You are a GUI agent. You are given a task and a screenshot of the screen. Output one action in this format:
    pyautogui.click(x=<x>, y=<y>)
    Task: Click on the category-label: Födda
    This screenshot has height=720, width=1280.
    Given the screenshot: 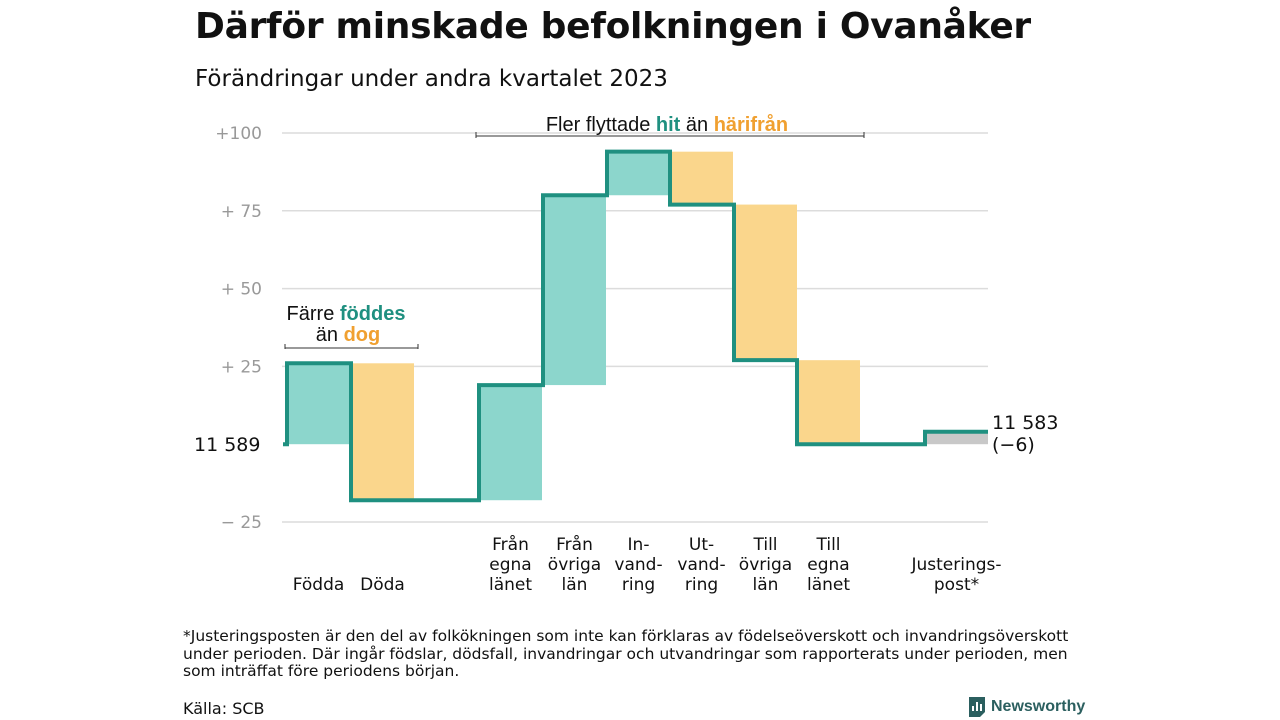 What is the action you would take?
    pyautogui.click(x=319, y=585)
    